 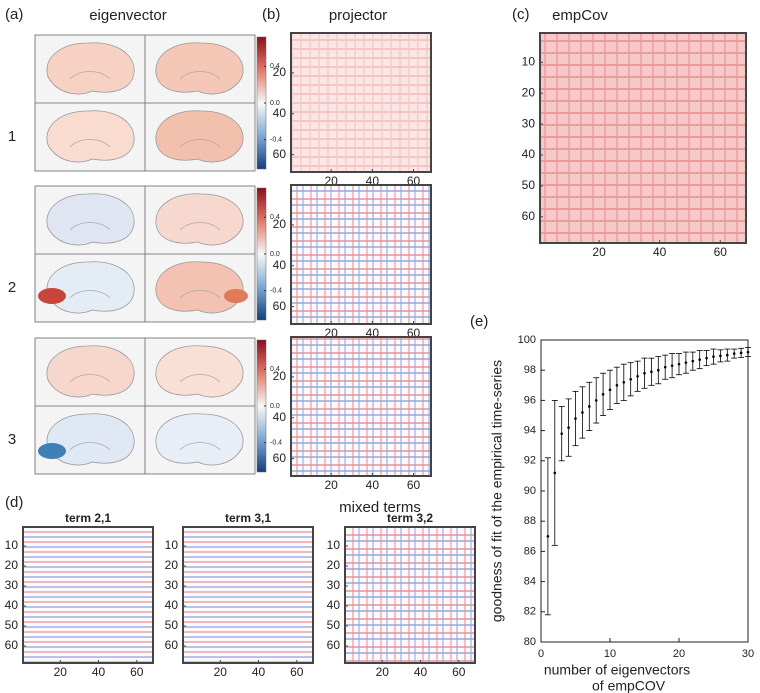 I want to click on y-tick-label: 82, so click(x=530, y=612).